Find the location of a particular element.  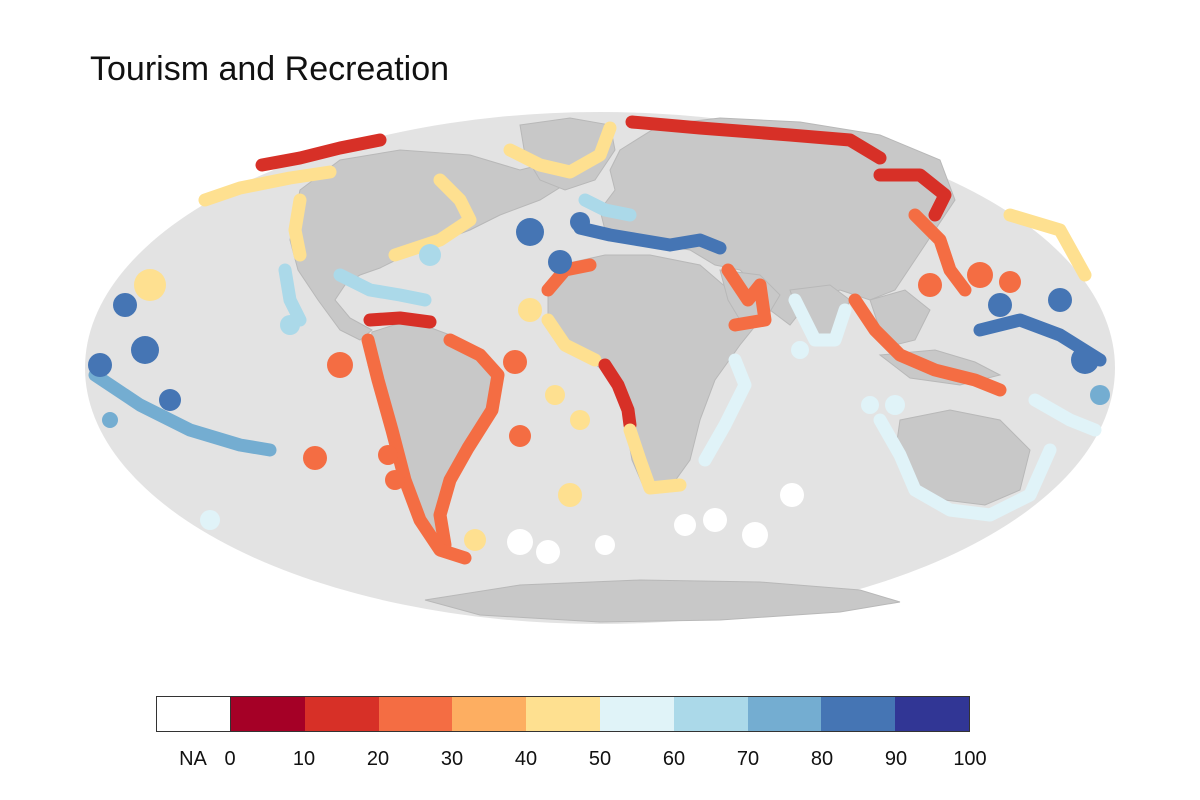

band-alaska-arctic is located at coordinates (321, 152).